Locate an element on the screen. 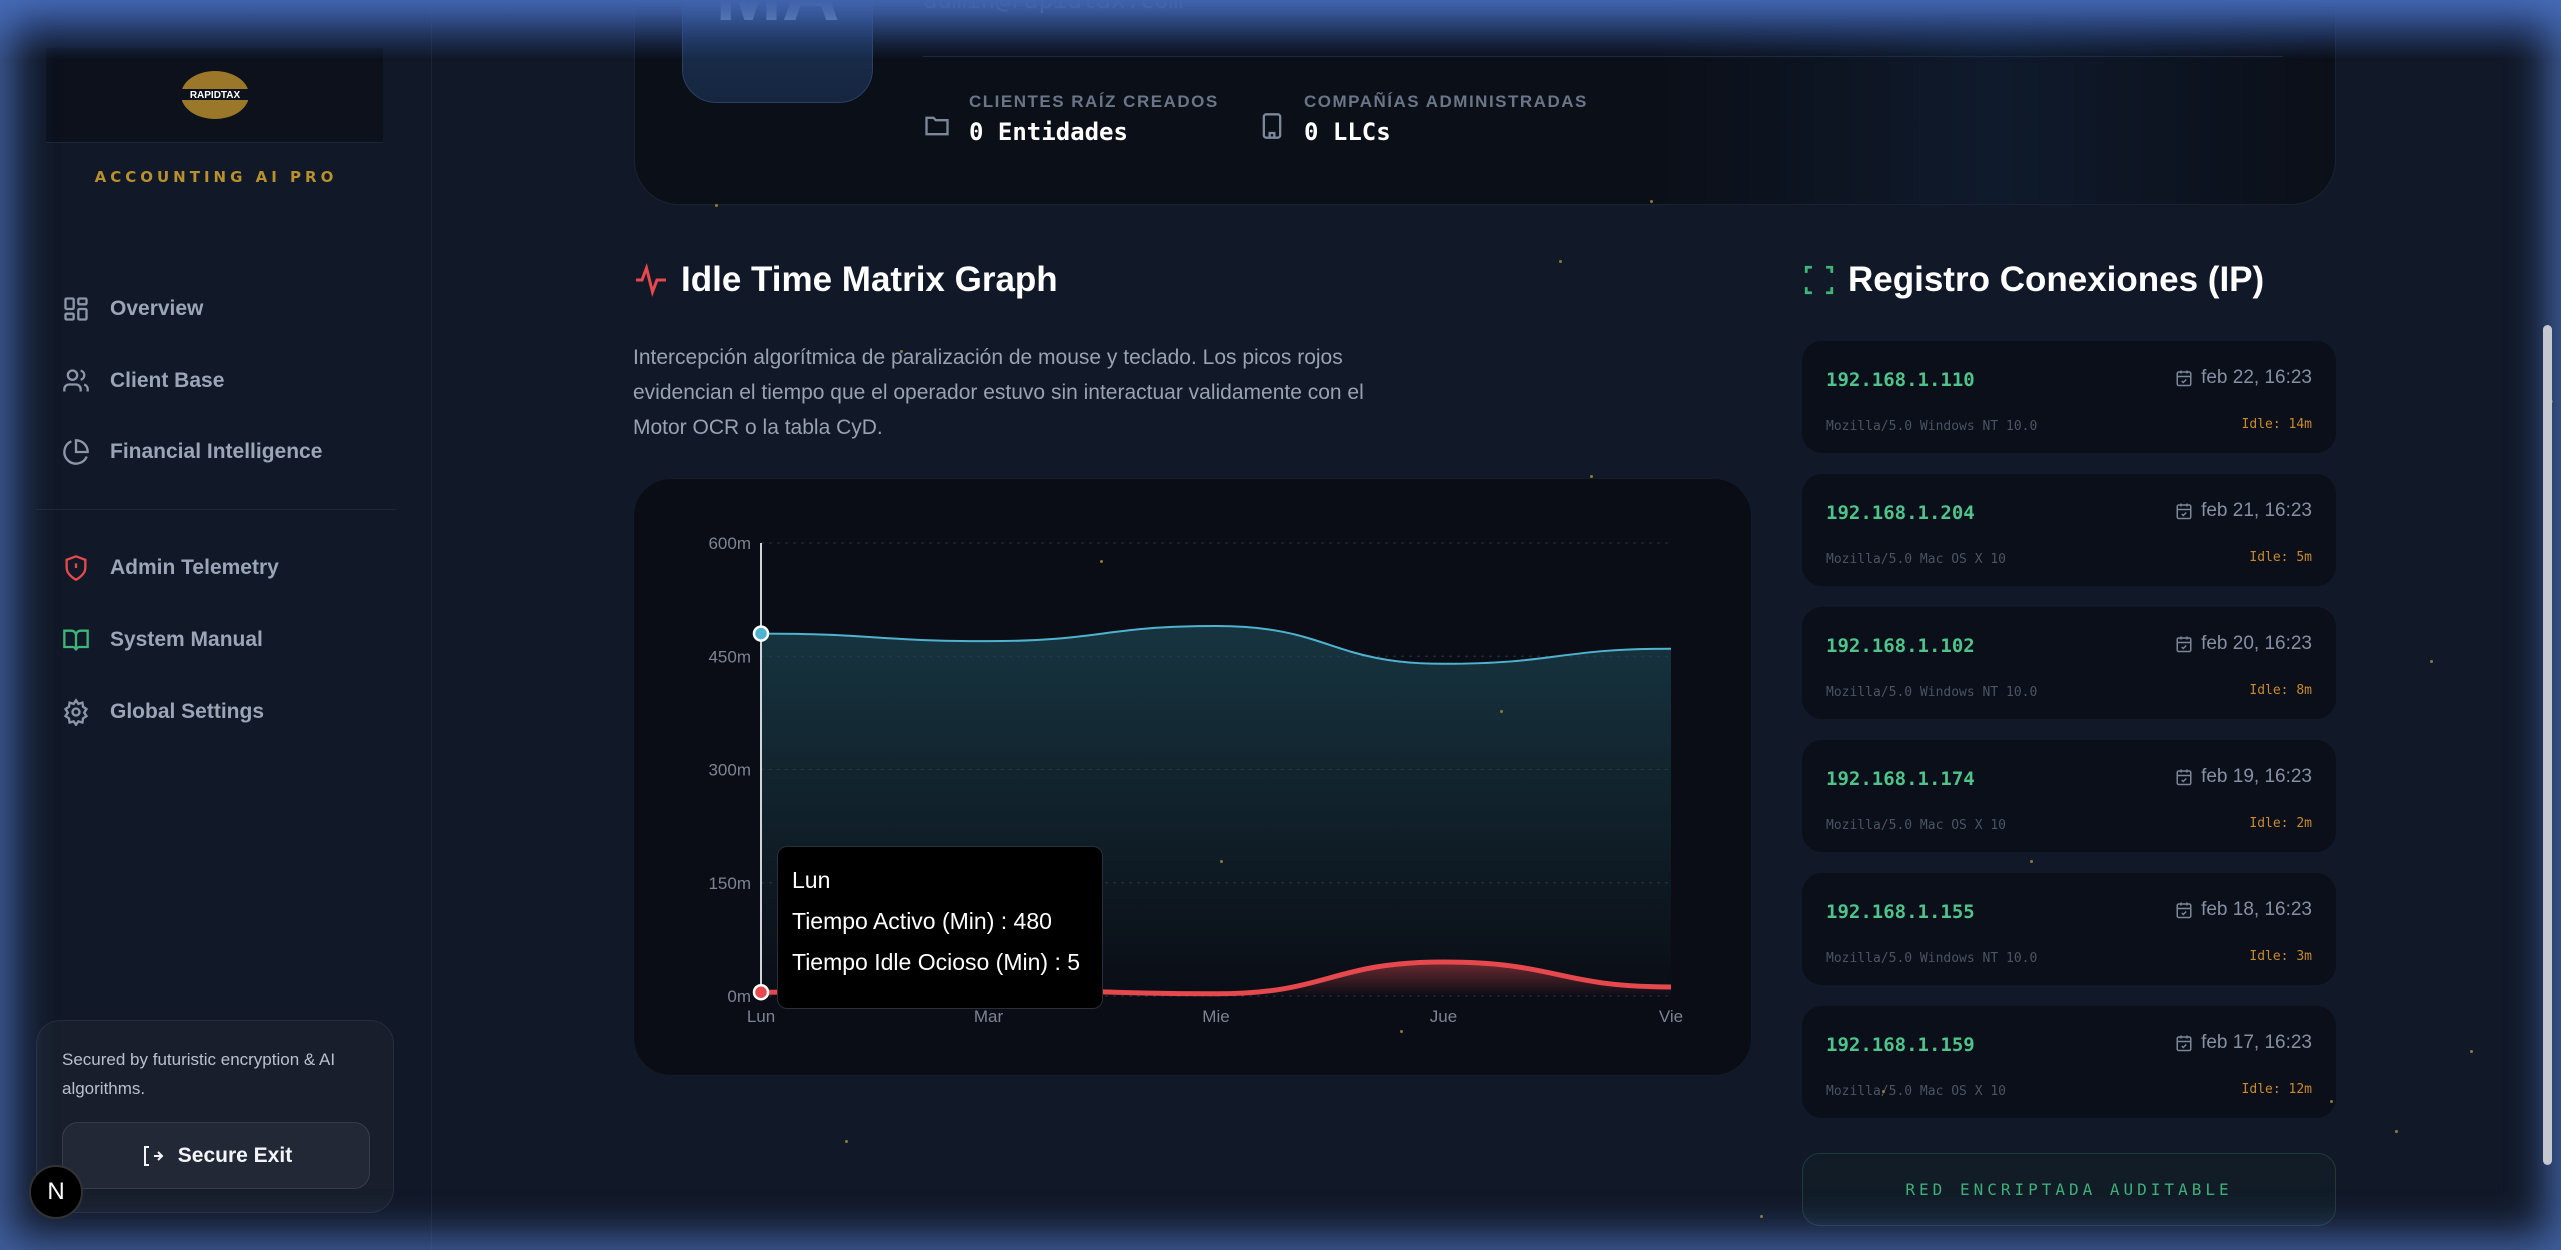 Image resolution: width=2561 pixels, height=1250 pixels. secure-exit-button: Secure Exit is located at coordinates (216, 1155).